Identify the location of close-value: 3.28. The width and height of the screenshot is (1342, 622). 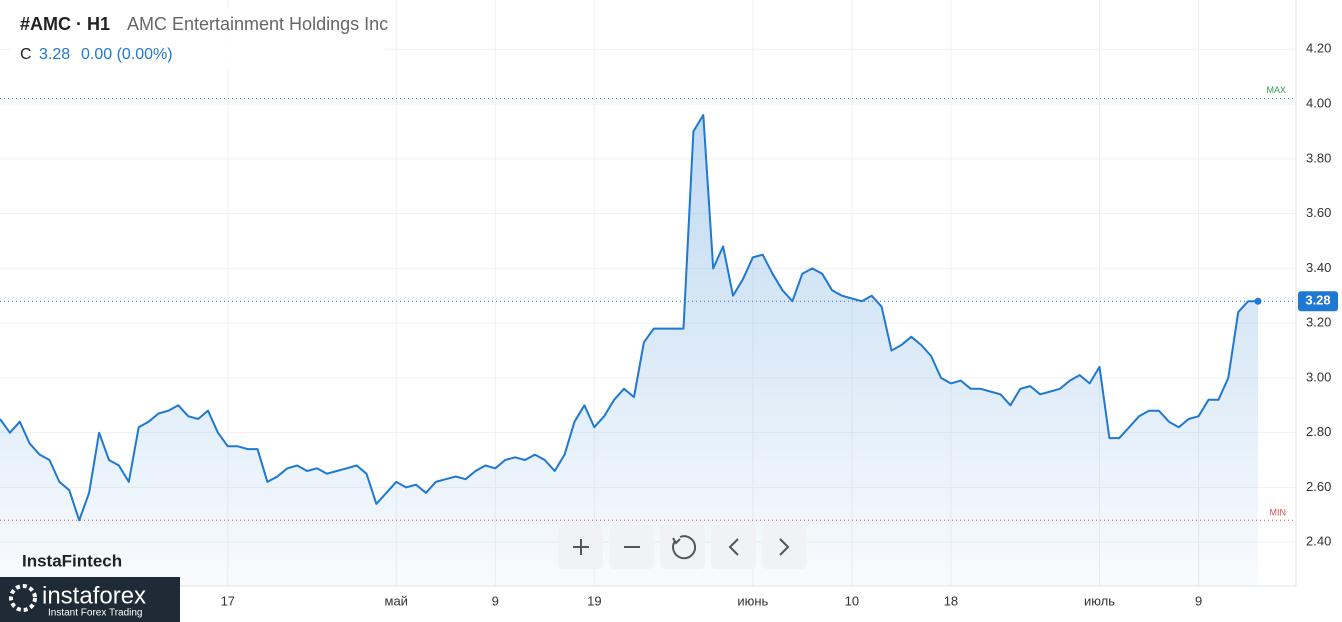
(54, 54).